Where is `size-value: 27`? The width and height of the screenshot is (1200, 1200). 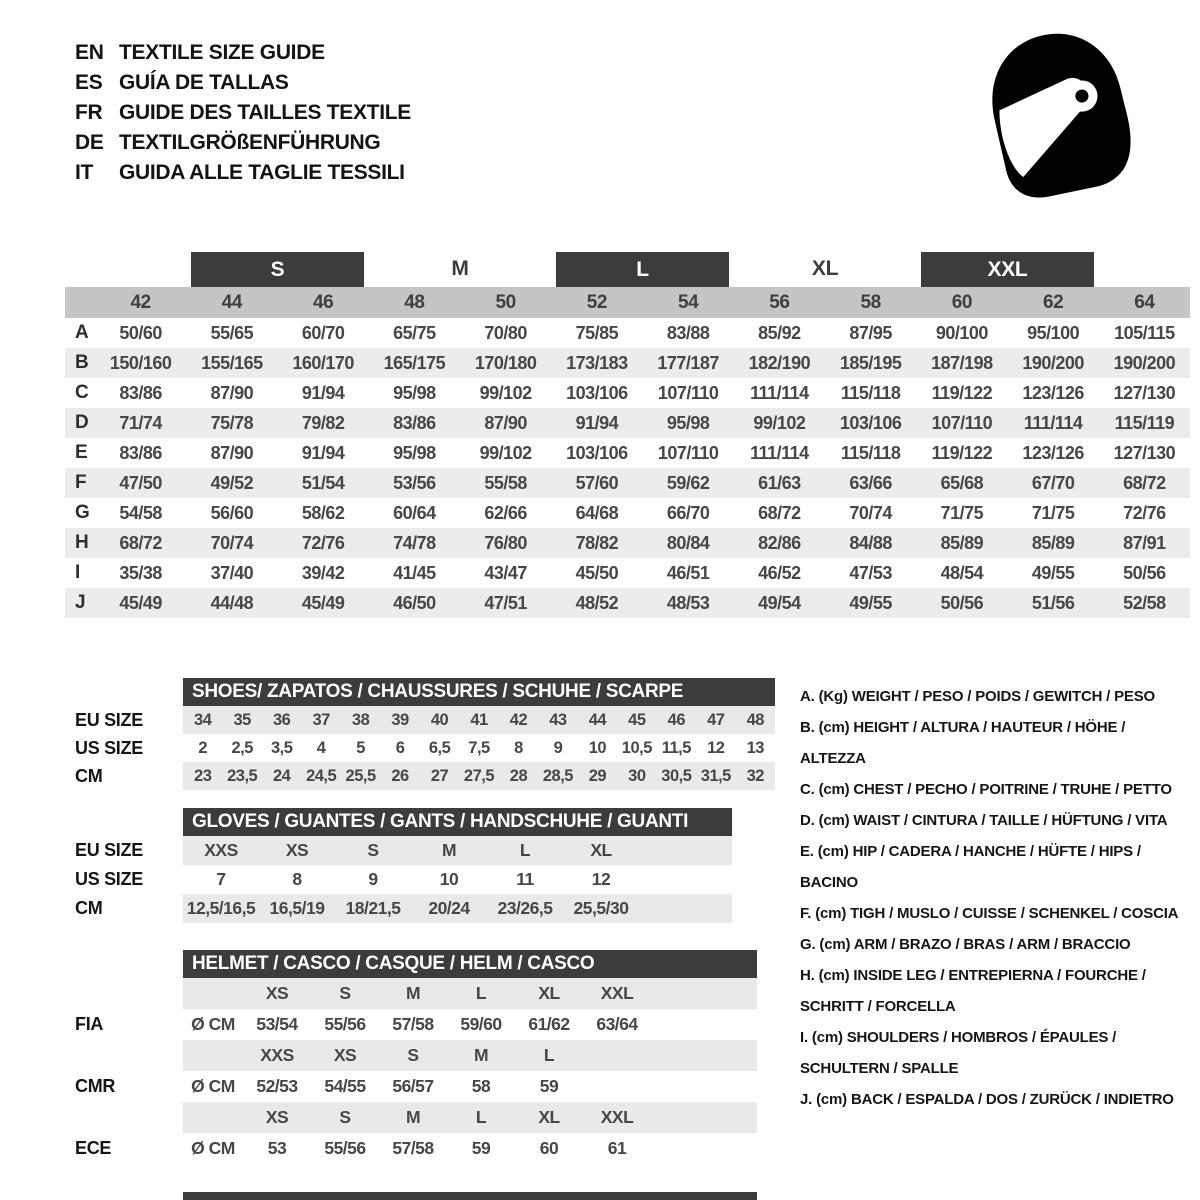 size-value: 27 is located at coordinates (439, 775).